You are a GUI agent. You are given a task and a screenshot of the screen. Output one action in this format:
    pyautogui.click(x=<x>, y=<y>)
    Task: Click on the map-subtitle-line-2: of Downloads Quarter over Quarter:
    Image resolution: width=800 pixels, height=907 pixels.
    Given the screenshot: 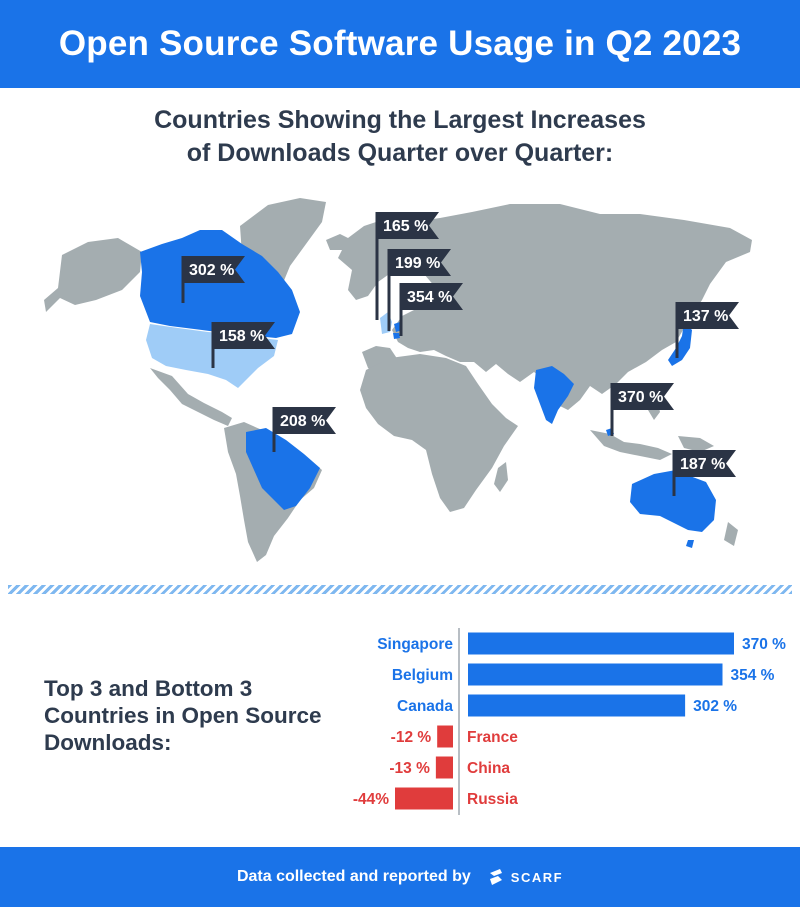 What is the action you would take?
    pyautogui.click(x=400, y=153)
    